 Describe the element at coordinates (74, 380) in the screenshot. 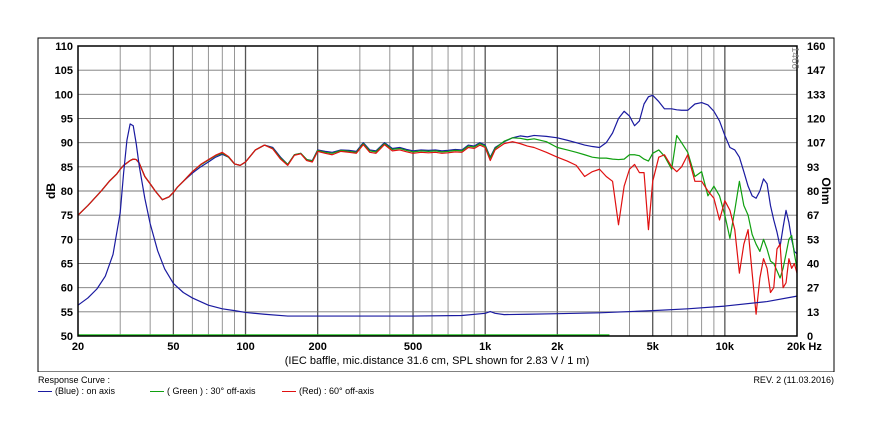

I see `response-curve-label: Response Curve :` at that location.